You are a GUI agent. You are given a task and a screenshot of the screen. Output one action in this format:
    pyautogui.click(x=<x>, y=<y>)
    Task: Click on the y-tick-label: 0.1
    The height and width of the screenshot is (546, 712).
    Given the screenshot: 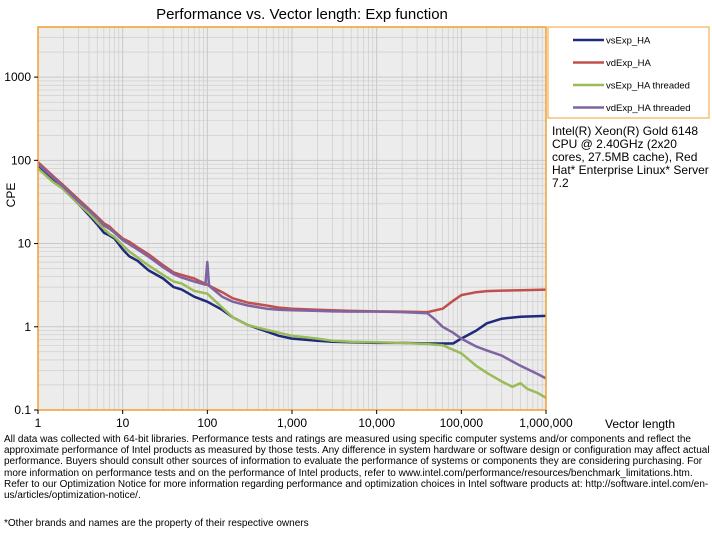 What is the action you would take?
    pyautogui.click(x=22, y=410)
    